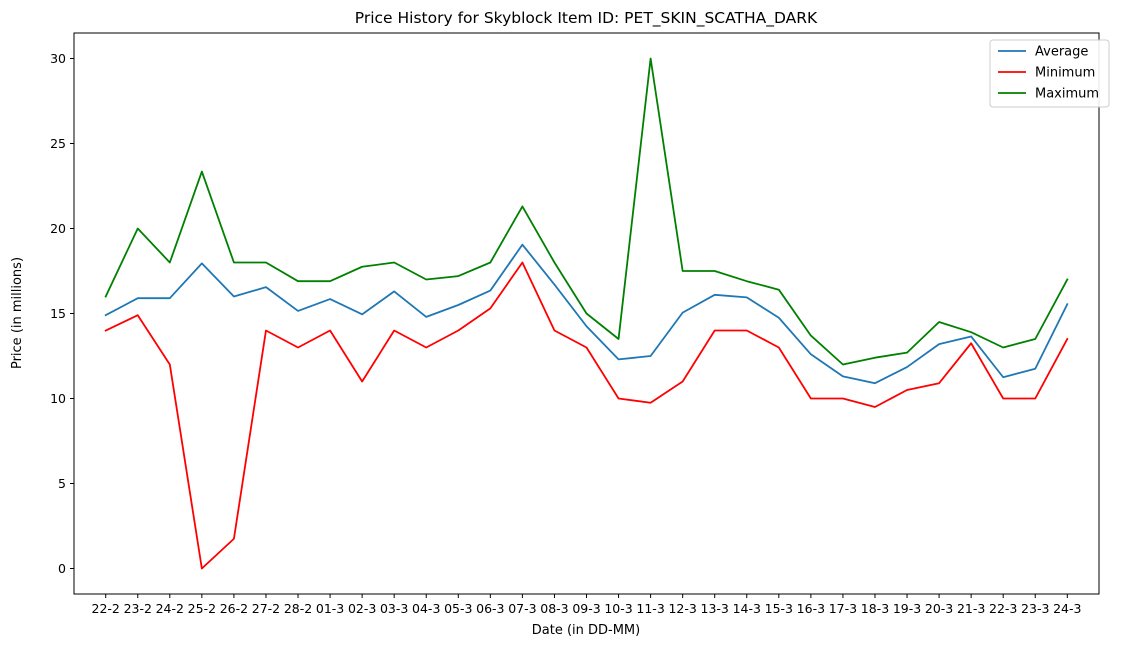 The image size is (1125, 646). What do you see at coordinates (586, 608) in the screenshot?
I see `x-tick-label: 09-3` at bounding box center [586, 608].